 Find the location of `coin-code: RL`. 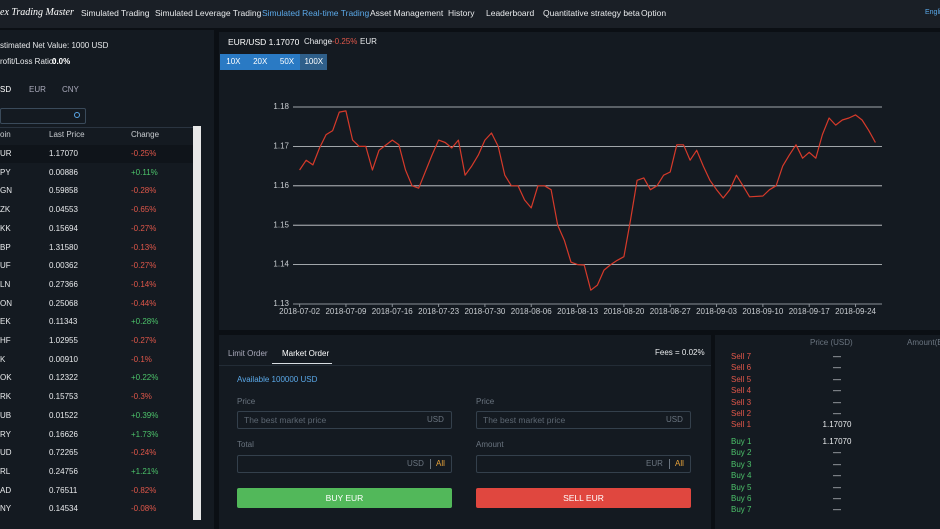

coin-code: RL is located at coordinates (5, 471).